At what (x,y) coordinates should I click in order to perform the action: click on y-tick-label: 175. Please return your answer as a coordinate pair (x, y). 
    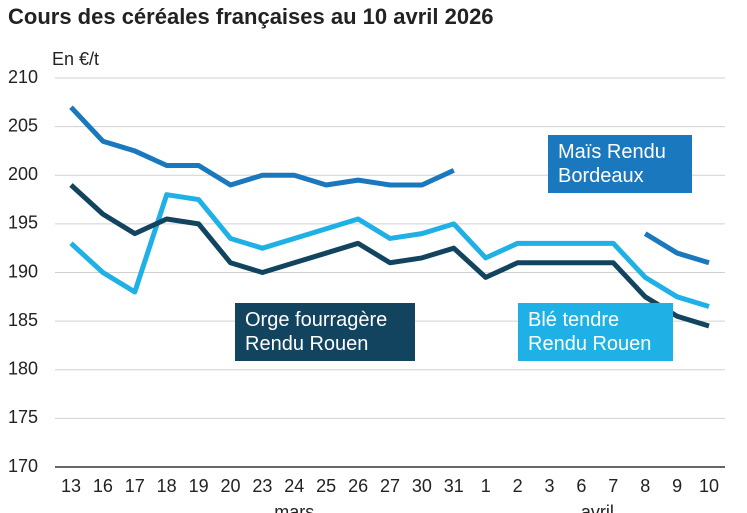
    Looking at the image, I should click on (23, 417).